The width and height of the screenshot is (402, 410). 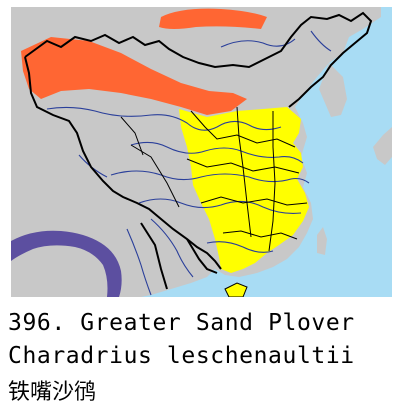 What do you see at coordinates (66, 263) in the screenshot?
I see `resident-range` at bounding box center [66, 263].